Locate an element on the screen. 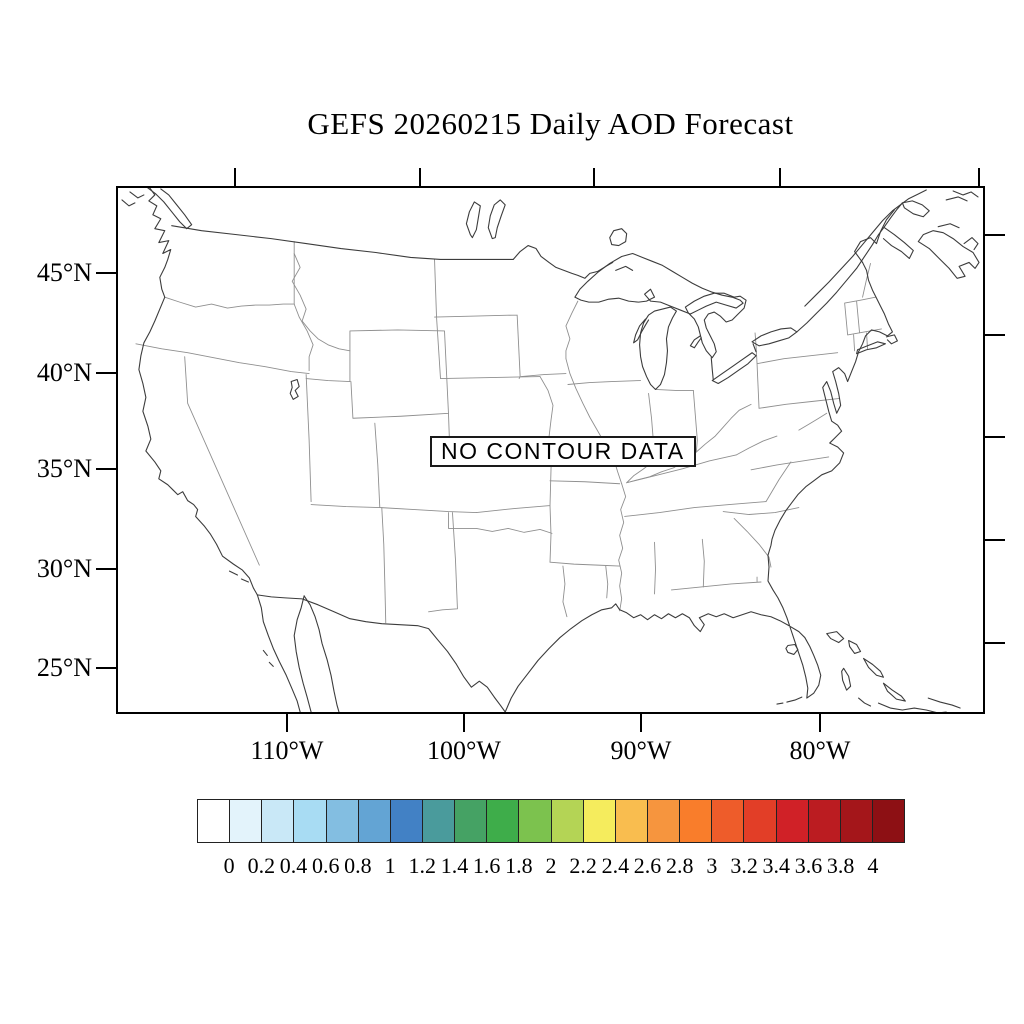 Image resolution: width=1024 pixels, height=1024 pixels. colorbar-tick-label: 2.2 is located at coordinates (583, 865).